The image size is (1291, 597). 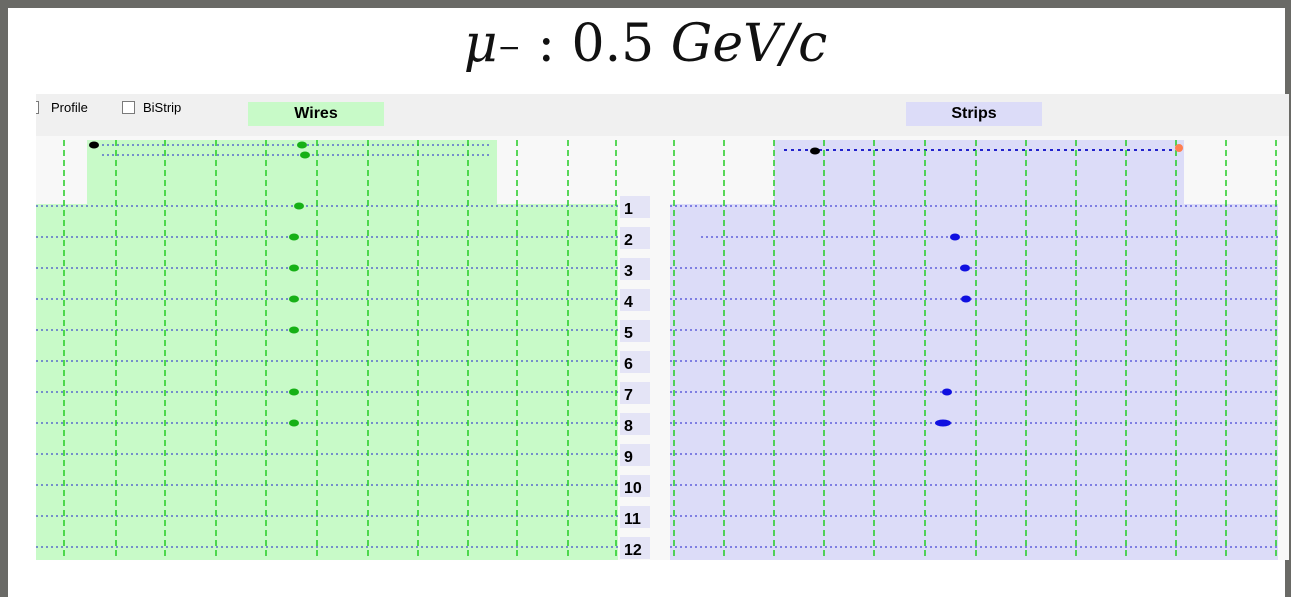 I want to click on bistrip-checkbox: BiStrip, so click(x=151, y=107).